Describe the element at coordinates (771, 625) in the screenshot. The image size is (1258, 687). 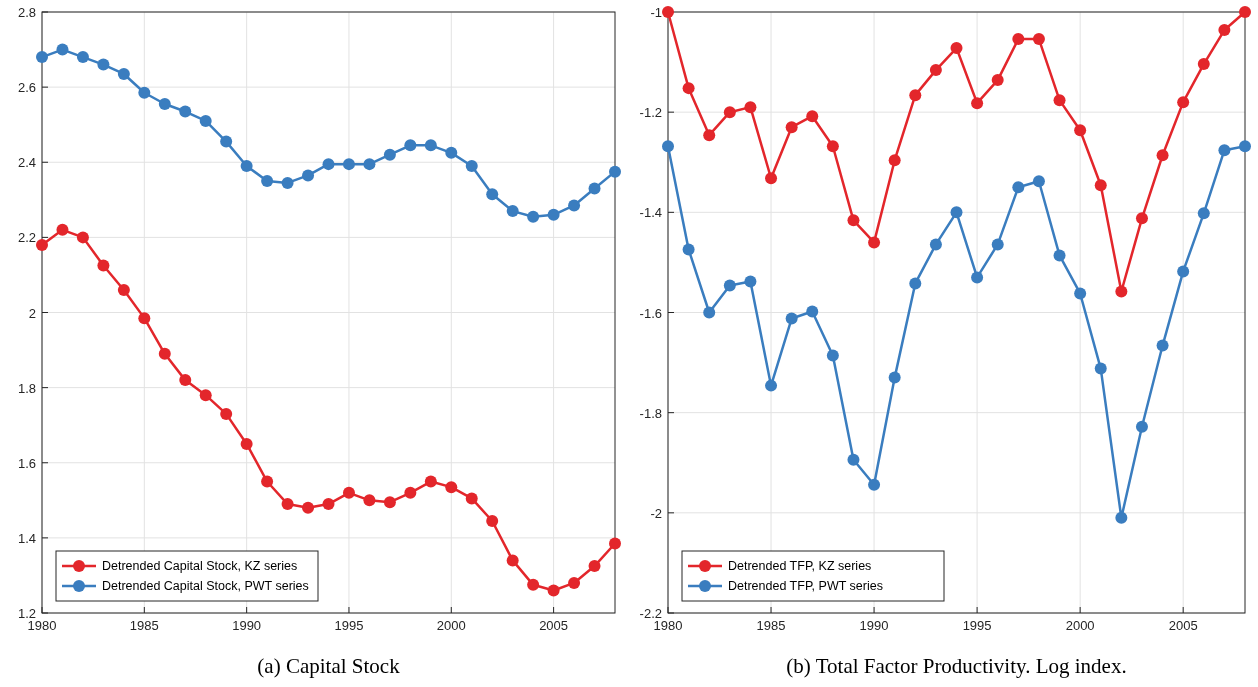
I see `x-tick-label: 1985` at that location.